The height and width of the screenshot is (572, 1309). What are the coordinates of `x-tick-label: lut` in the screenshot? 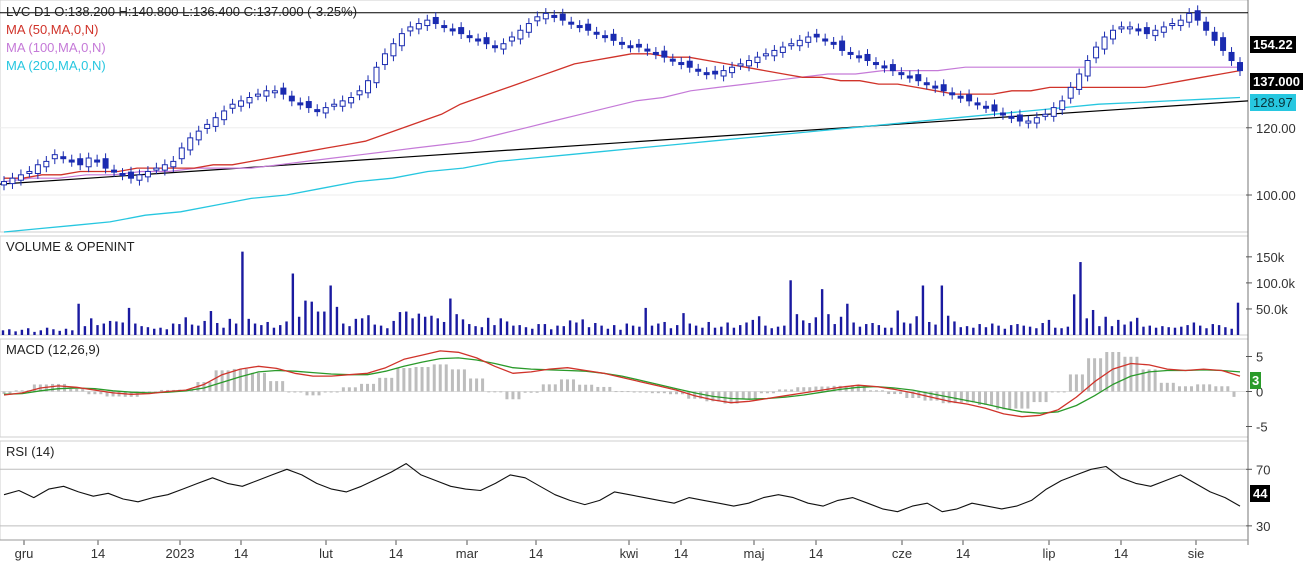 It's located at (326, 553).